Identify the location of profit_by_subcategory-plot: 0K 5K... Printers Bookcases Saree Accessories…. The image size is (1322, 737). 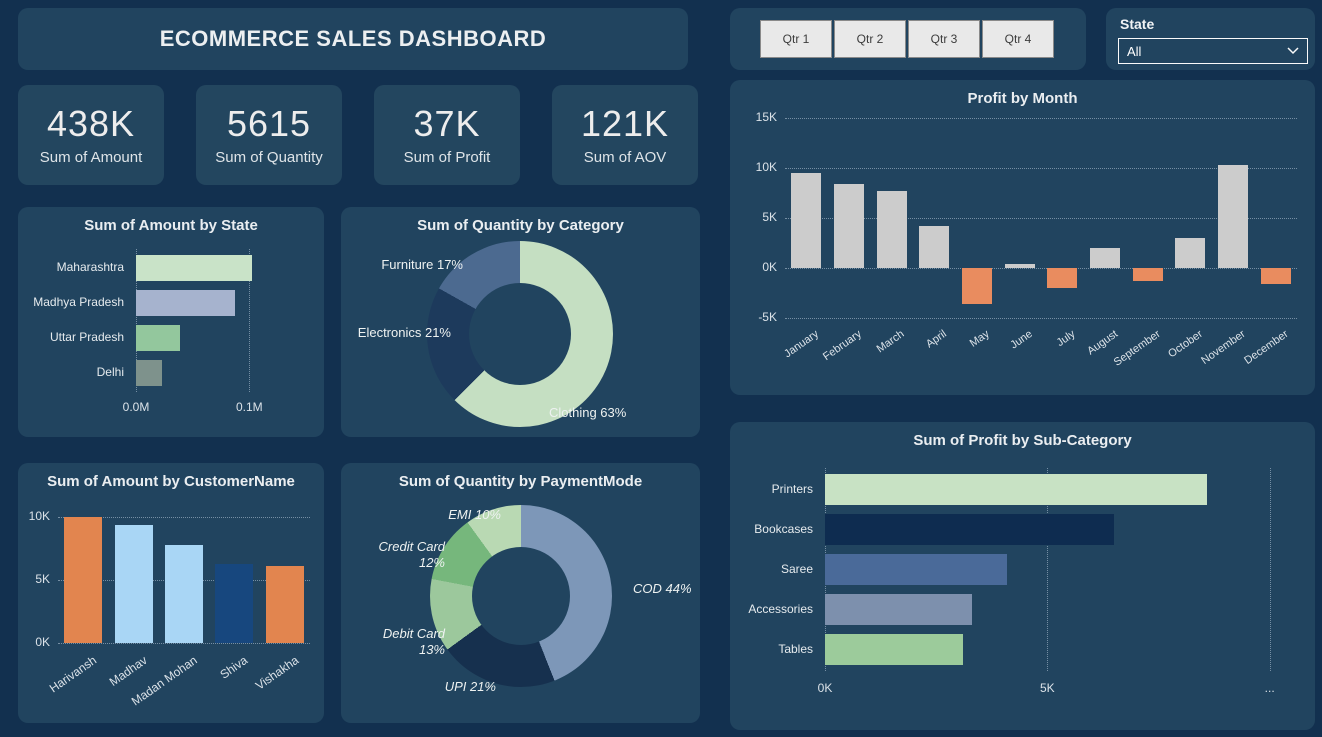
(1015, 581).